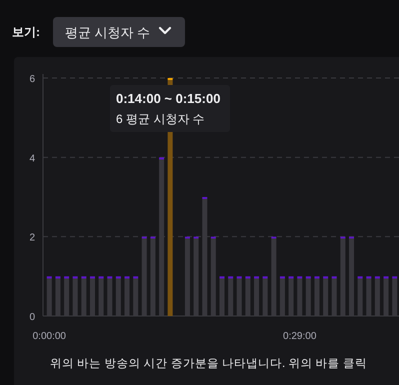 The image size is (399, 385). I want to click on x-tick-label: 0:00:00, so click(49, 336).